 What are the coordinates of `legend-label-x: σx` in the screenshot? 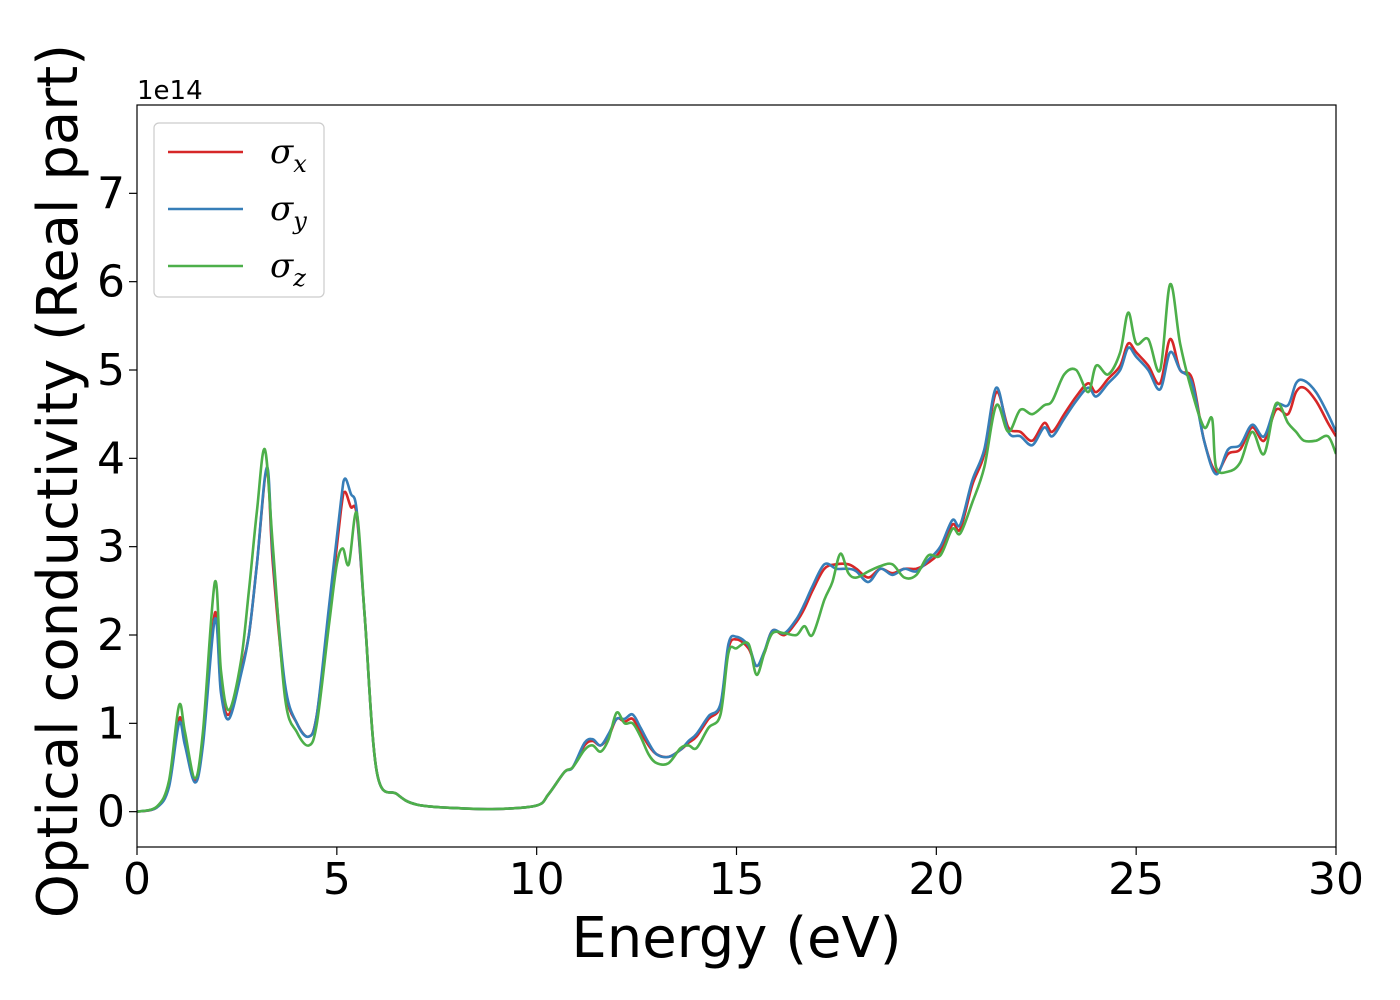 It's located at (288, 155).